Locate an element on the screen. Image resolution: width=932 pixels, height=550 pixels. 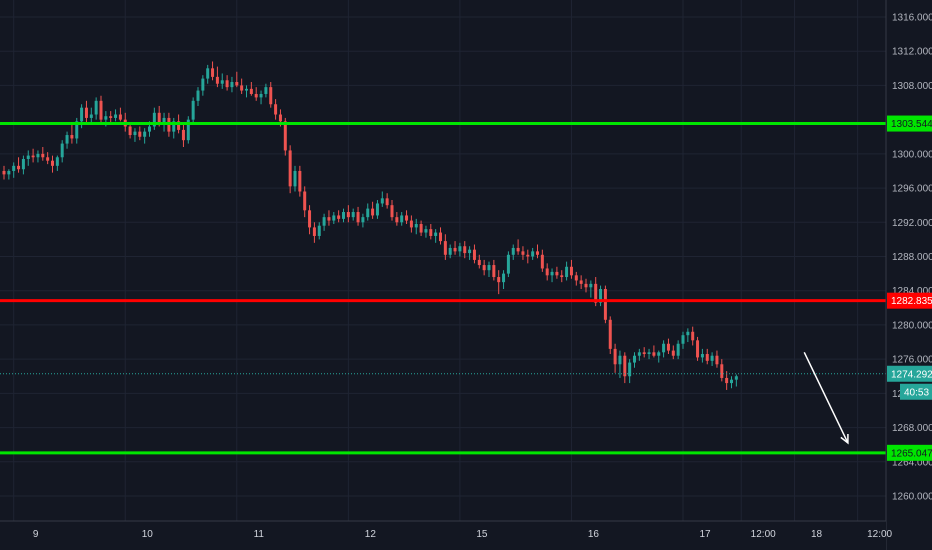
x-tick-label: 10 is located at coordinates (148, 534).